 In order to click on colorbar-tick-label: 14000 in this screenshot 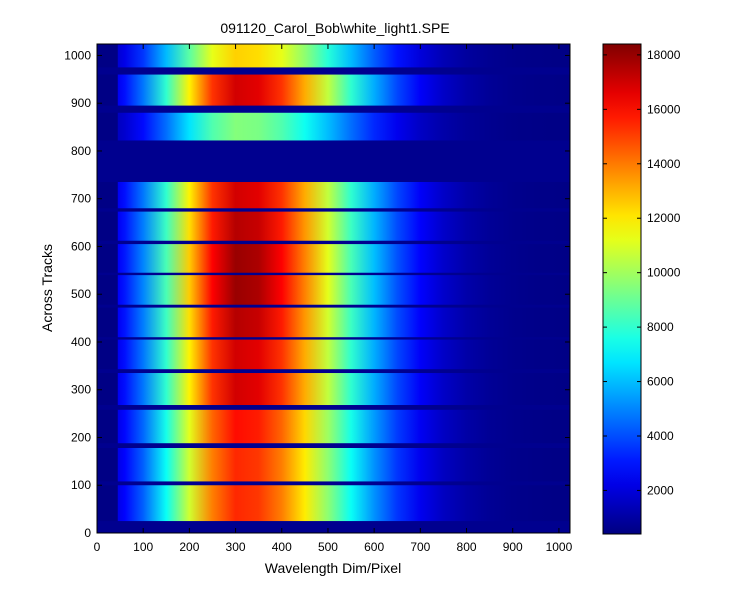, I will do `click(664, 164)`.